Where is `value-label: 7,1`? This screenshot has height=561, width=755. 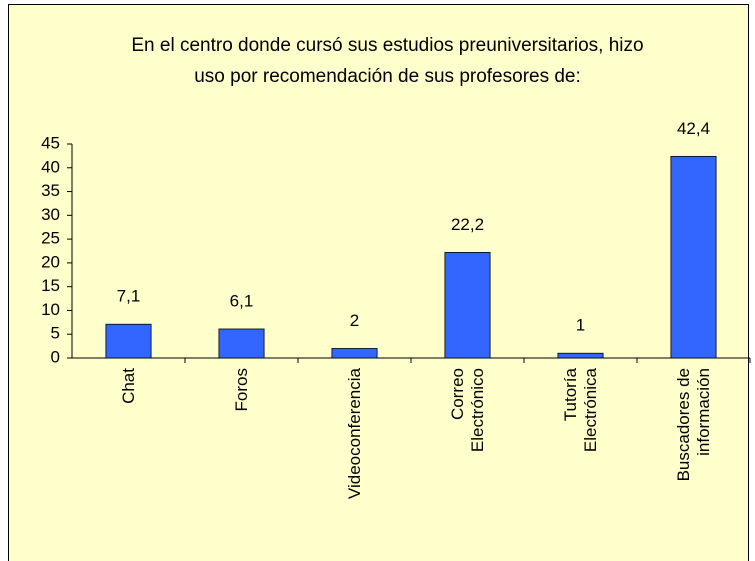 value-label: 7,1 is located at coordinates (129, 296).